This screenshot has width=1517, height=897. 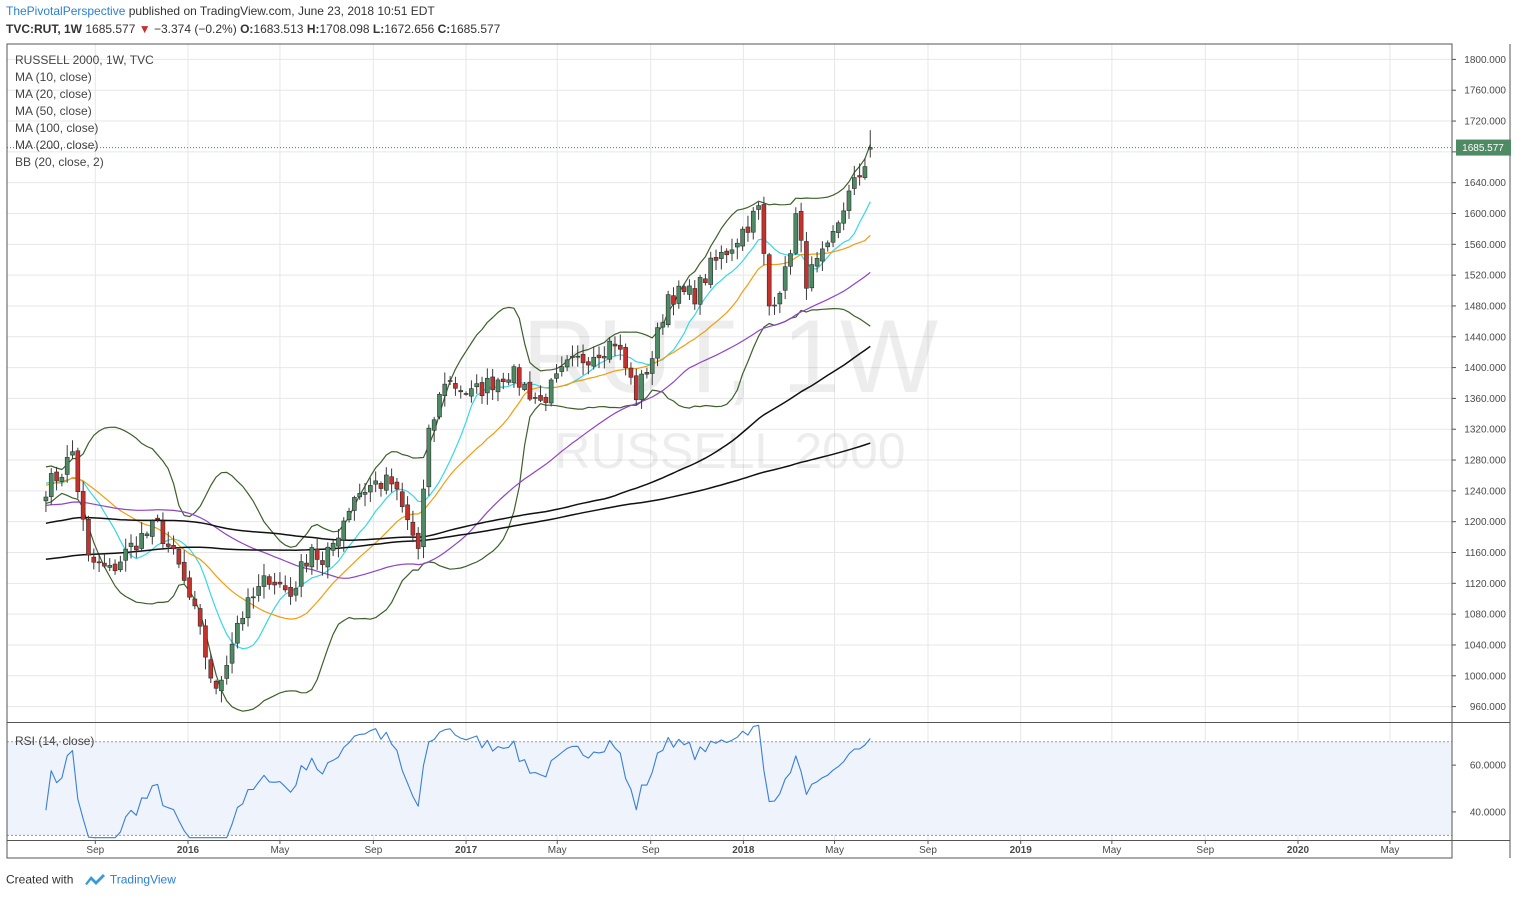 What do you see at coordinates (1485, 337) in the screenshot?
I see `price-tick-label: 1440.000` at bounding box center [1485, 337].